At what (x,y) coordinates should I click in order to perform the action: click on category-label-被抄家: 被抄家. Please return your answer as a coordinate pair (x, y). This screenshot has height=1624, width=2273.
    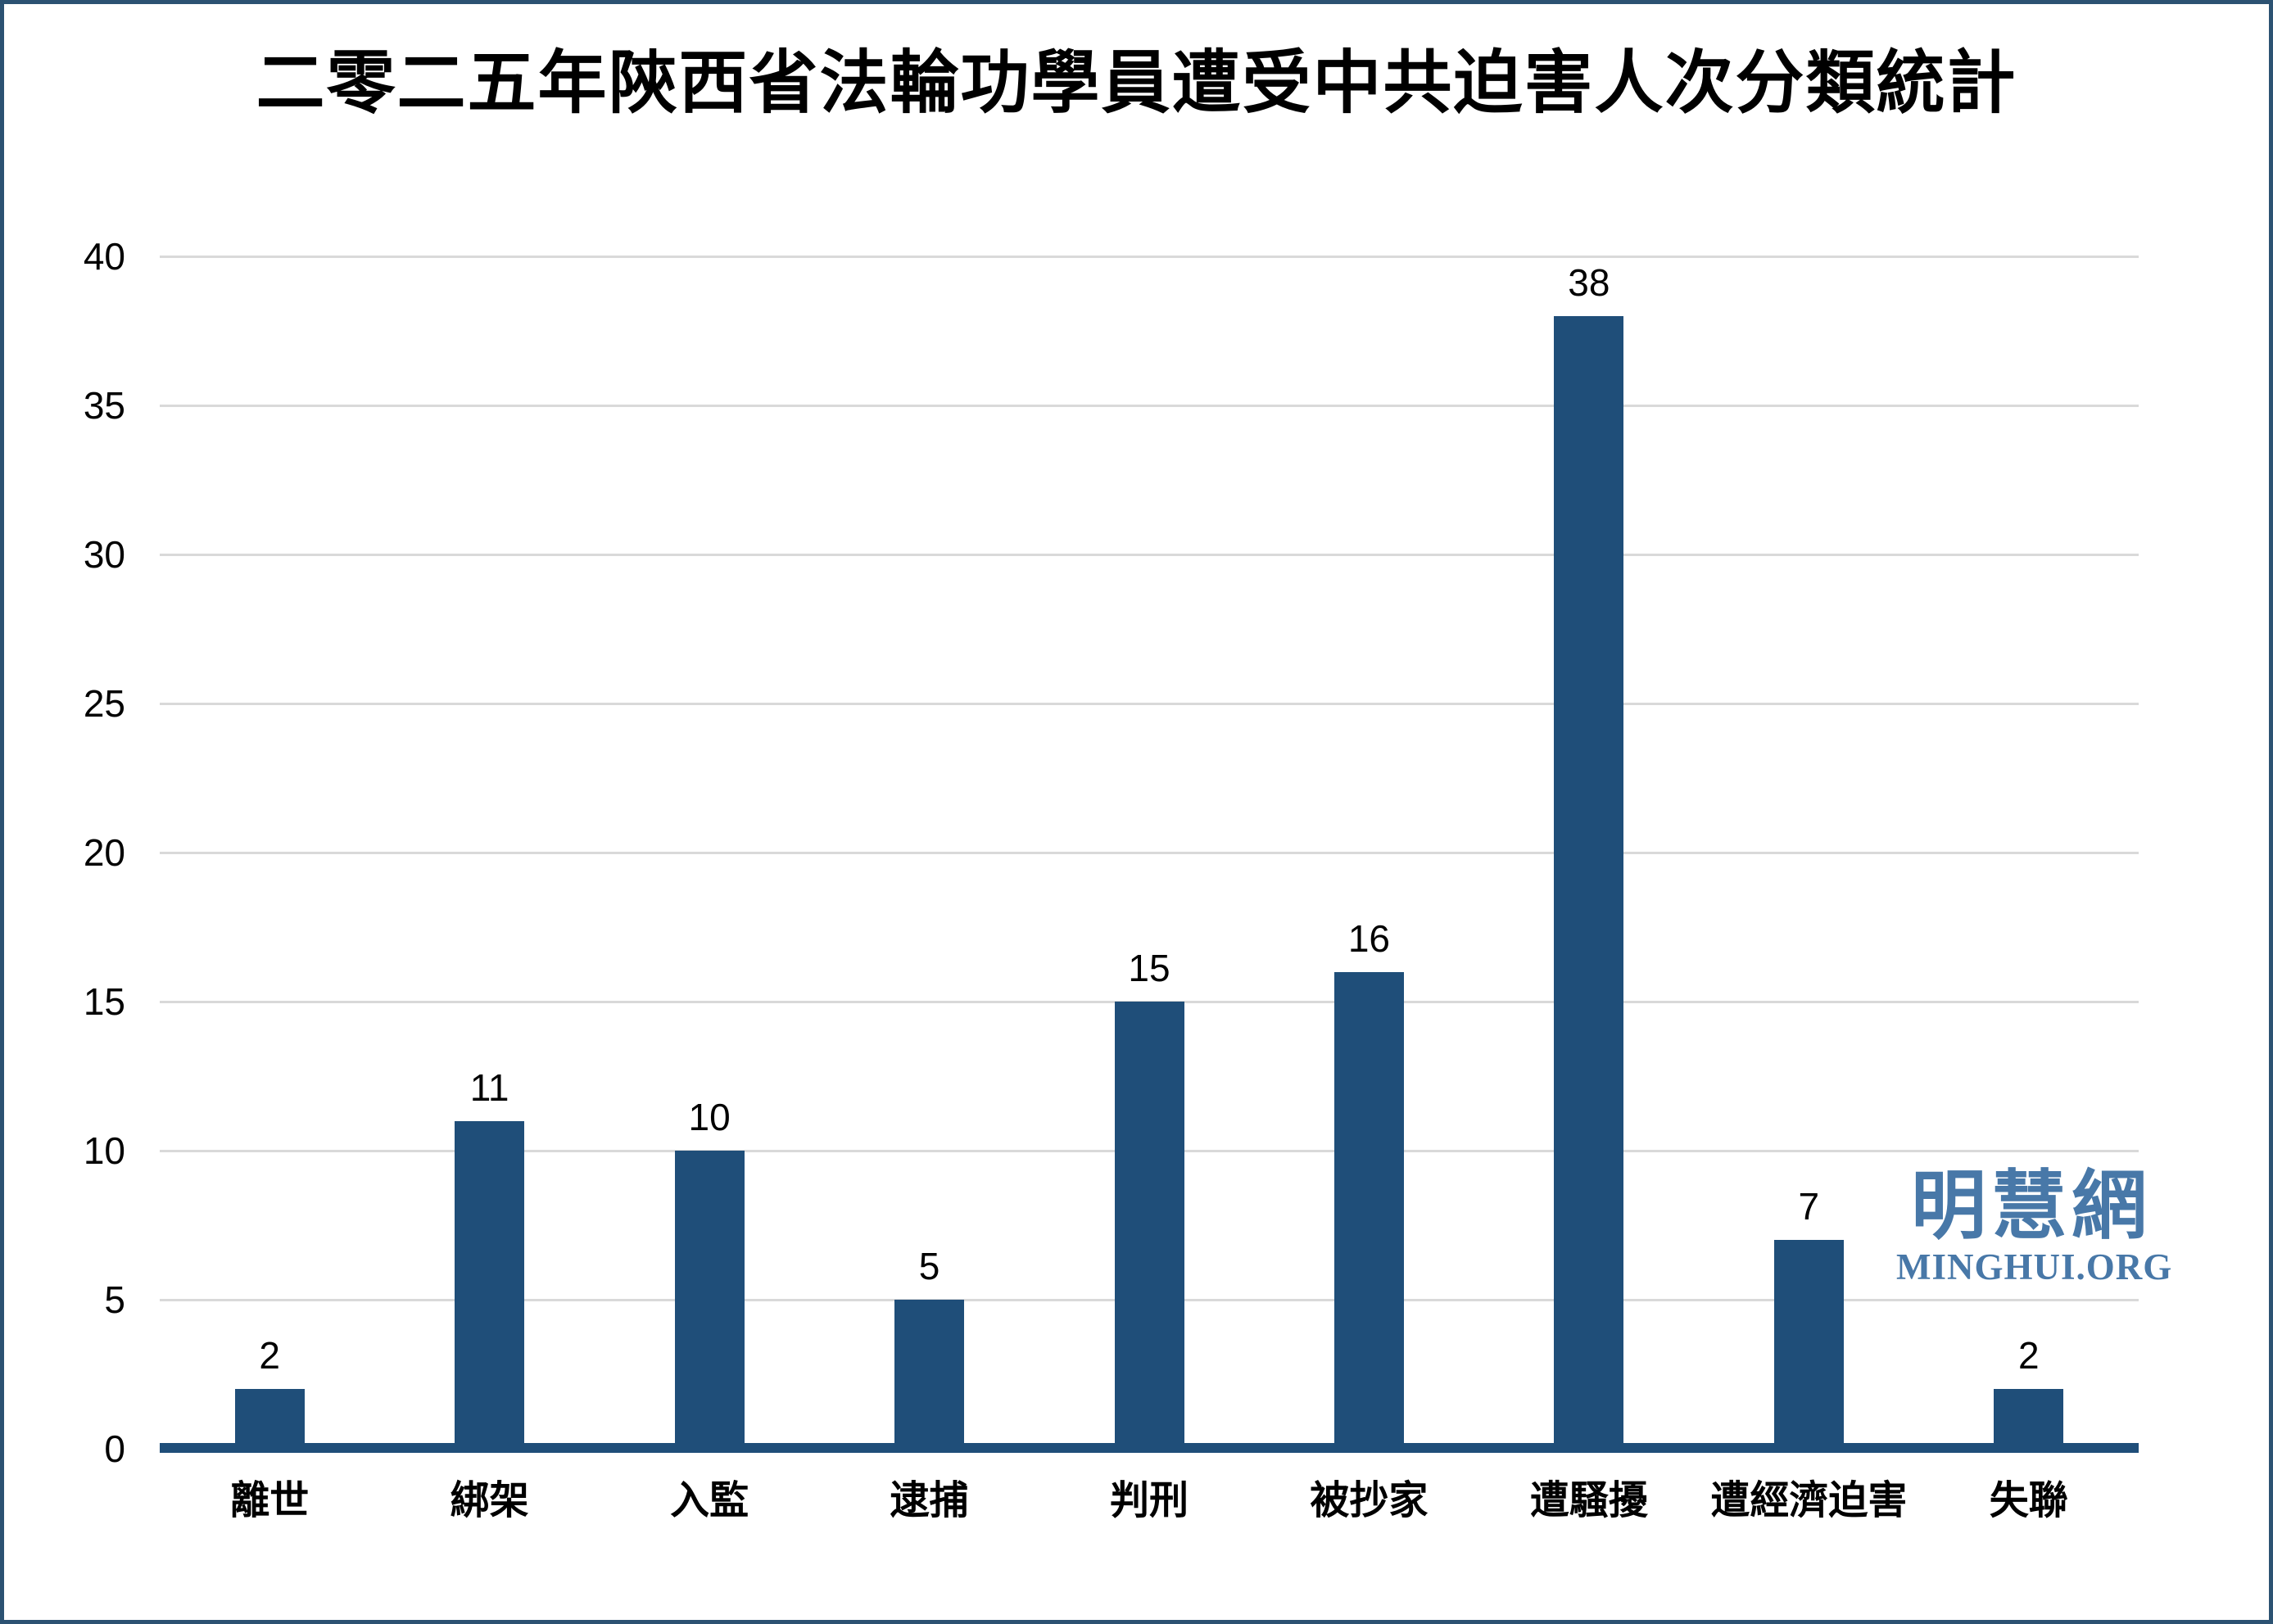
    Looking at the image, I should click on (1369, 1500).